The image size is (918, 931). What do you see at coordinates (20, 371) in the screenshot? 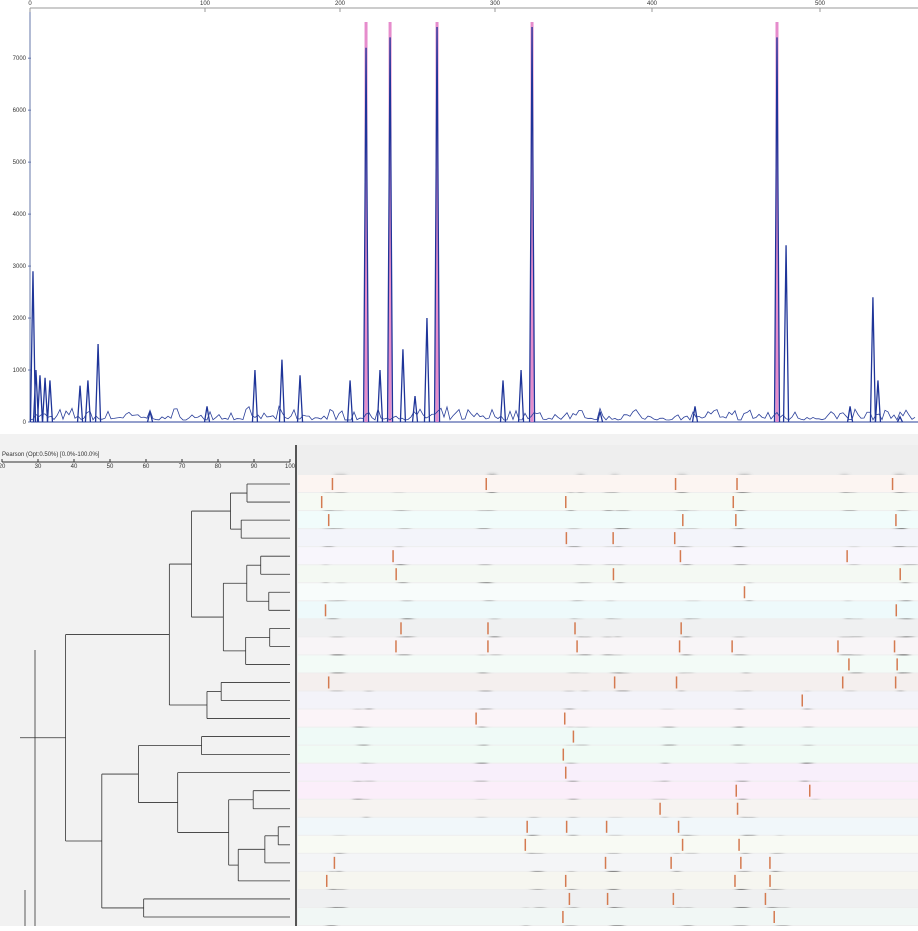
I see `y-tick-label: 1000` at bounding box center [20, 371].